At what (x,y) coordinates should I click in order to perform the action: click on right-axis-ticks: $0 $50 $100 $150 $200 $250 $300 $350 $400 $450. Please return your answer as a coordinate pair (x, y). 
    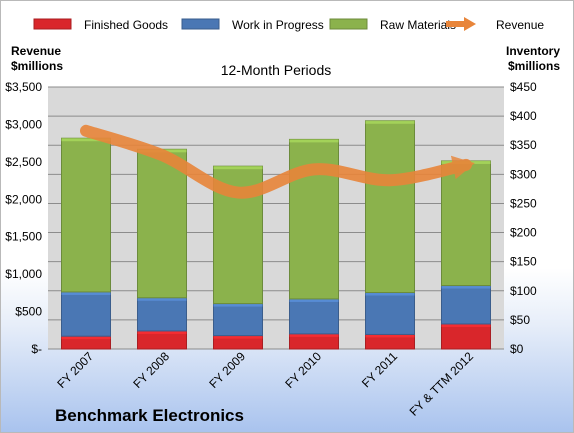
    Looking at the image, I should click on (523, 218).